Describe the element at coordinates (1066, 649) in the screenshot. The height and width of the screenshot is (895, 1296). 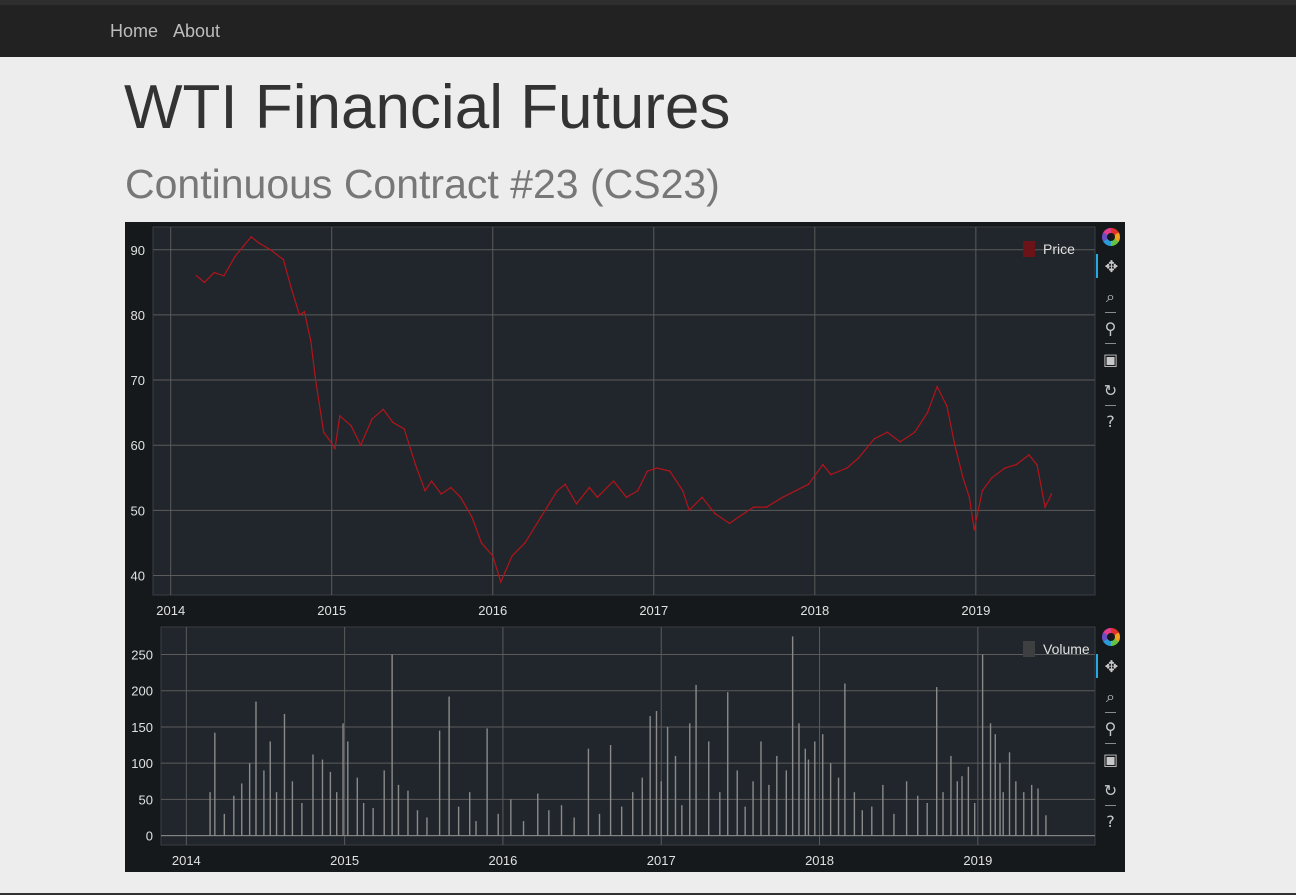
I see `legend-label: Volume` at that location.